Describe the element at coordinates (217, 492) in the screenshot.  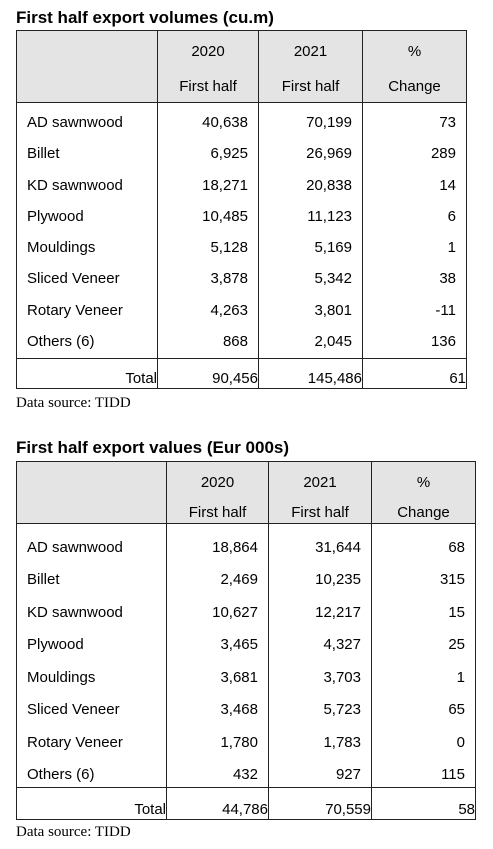
I see `values-header-2020: 2020 First half` at that location.